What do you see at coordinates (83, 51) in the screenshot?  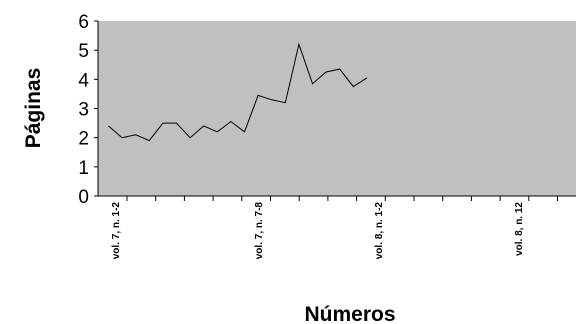 I see `y-tick-label: 5` at bounding box center [83, 51].